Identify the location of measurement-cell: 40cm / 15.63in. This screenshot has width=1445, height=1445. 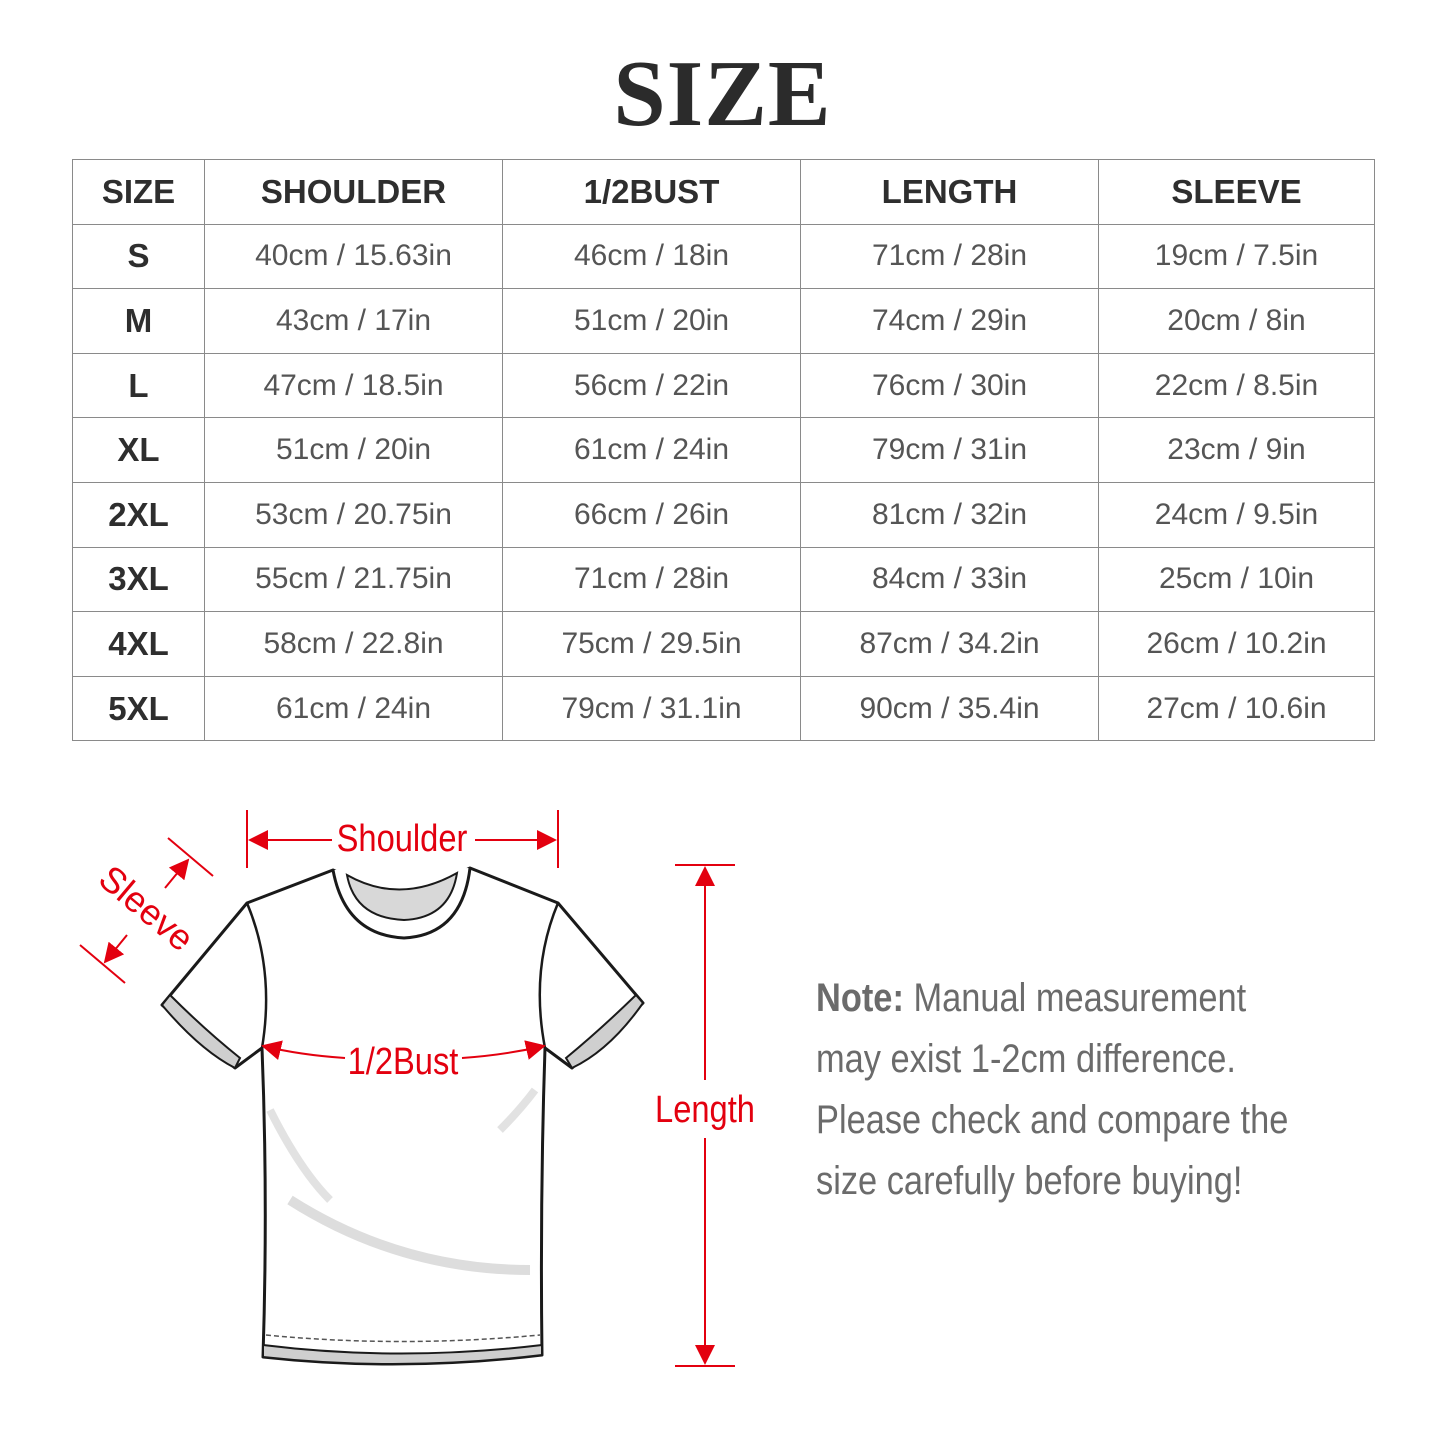
(353, 256).